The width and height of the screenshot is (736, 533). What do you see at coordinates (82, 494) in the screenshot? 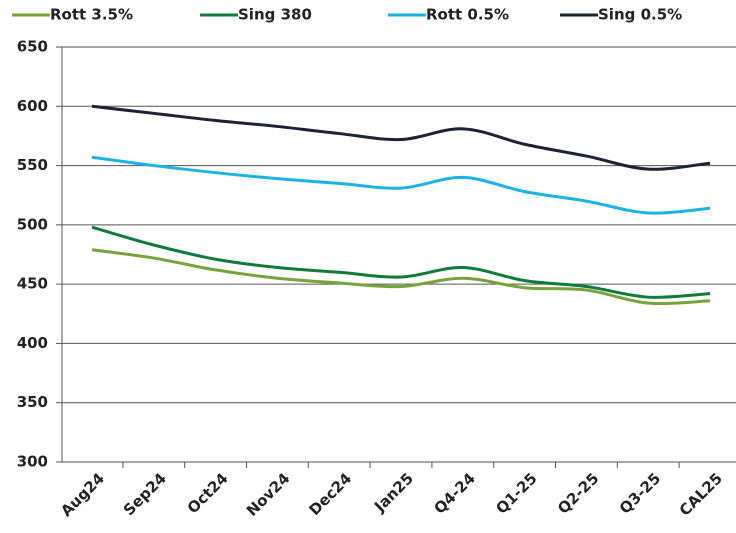
I see `x-tick-label: Aug24` at bounding box center [82, 494].